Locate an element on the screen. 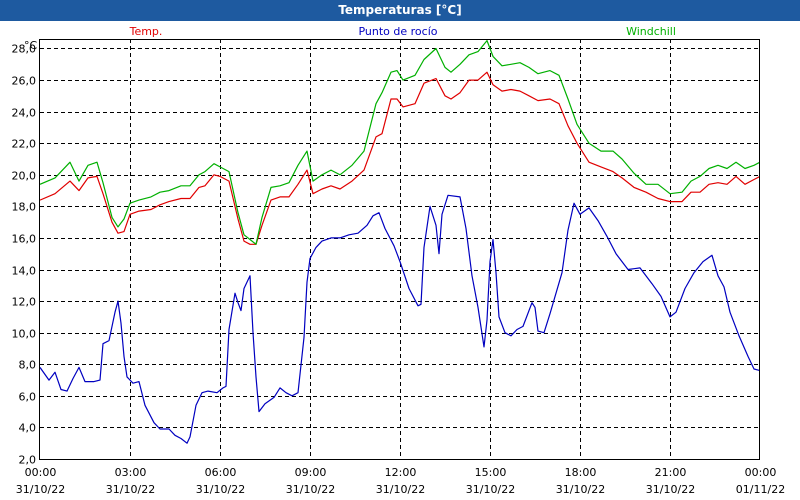  y-tick-label: 14,0 is located at coordinates (24, 271).